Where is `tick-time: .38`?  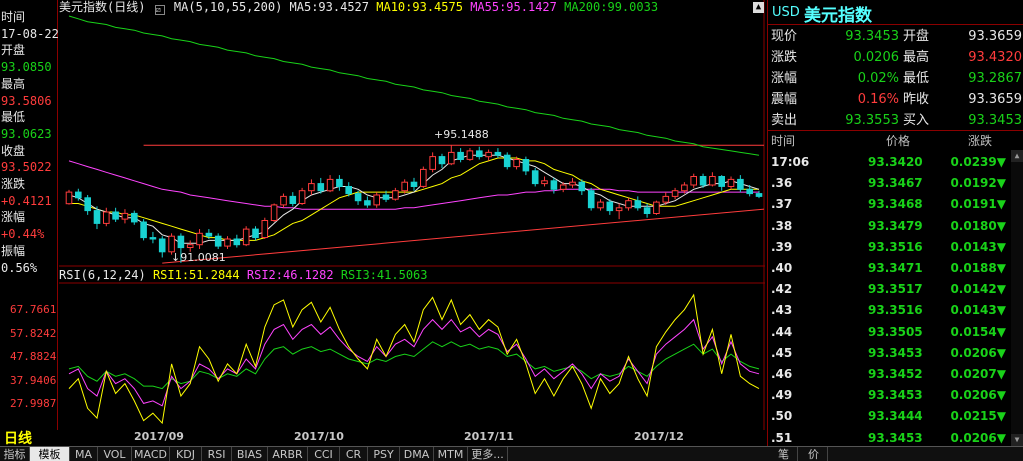 tick-time: .38 is located at coordinates (782, 225).